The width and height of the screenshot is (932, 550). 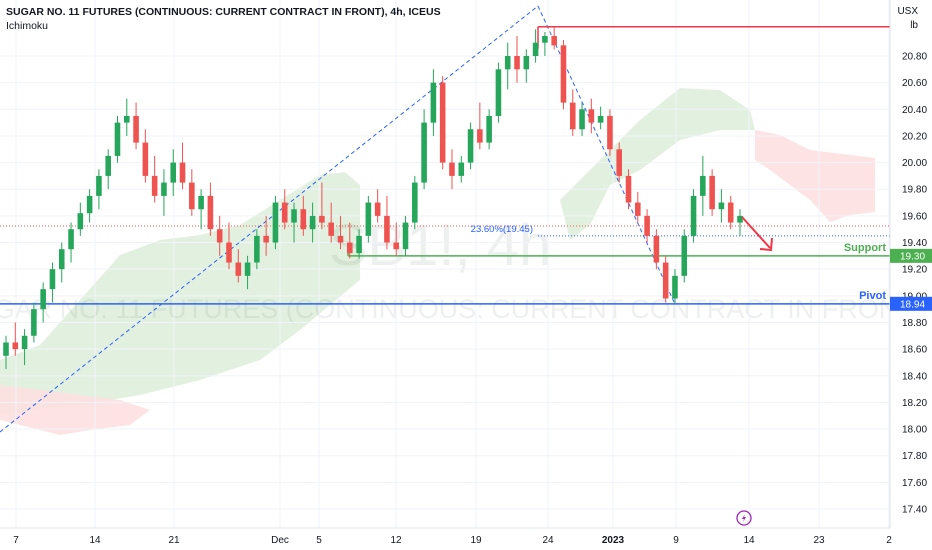 I want to click on y-tick-label: 18.40, so click(x=914, y=376).